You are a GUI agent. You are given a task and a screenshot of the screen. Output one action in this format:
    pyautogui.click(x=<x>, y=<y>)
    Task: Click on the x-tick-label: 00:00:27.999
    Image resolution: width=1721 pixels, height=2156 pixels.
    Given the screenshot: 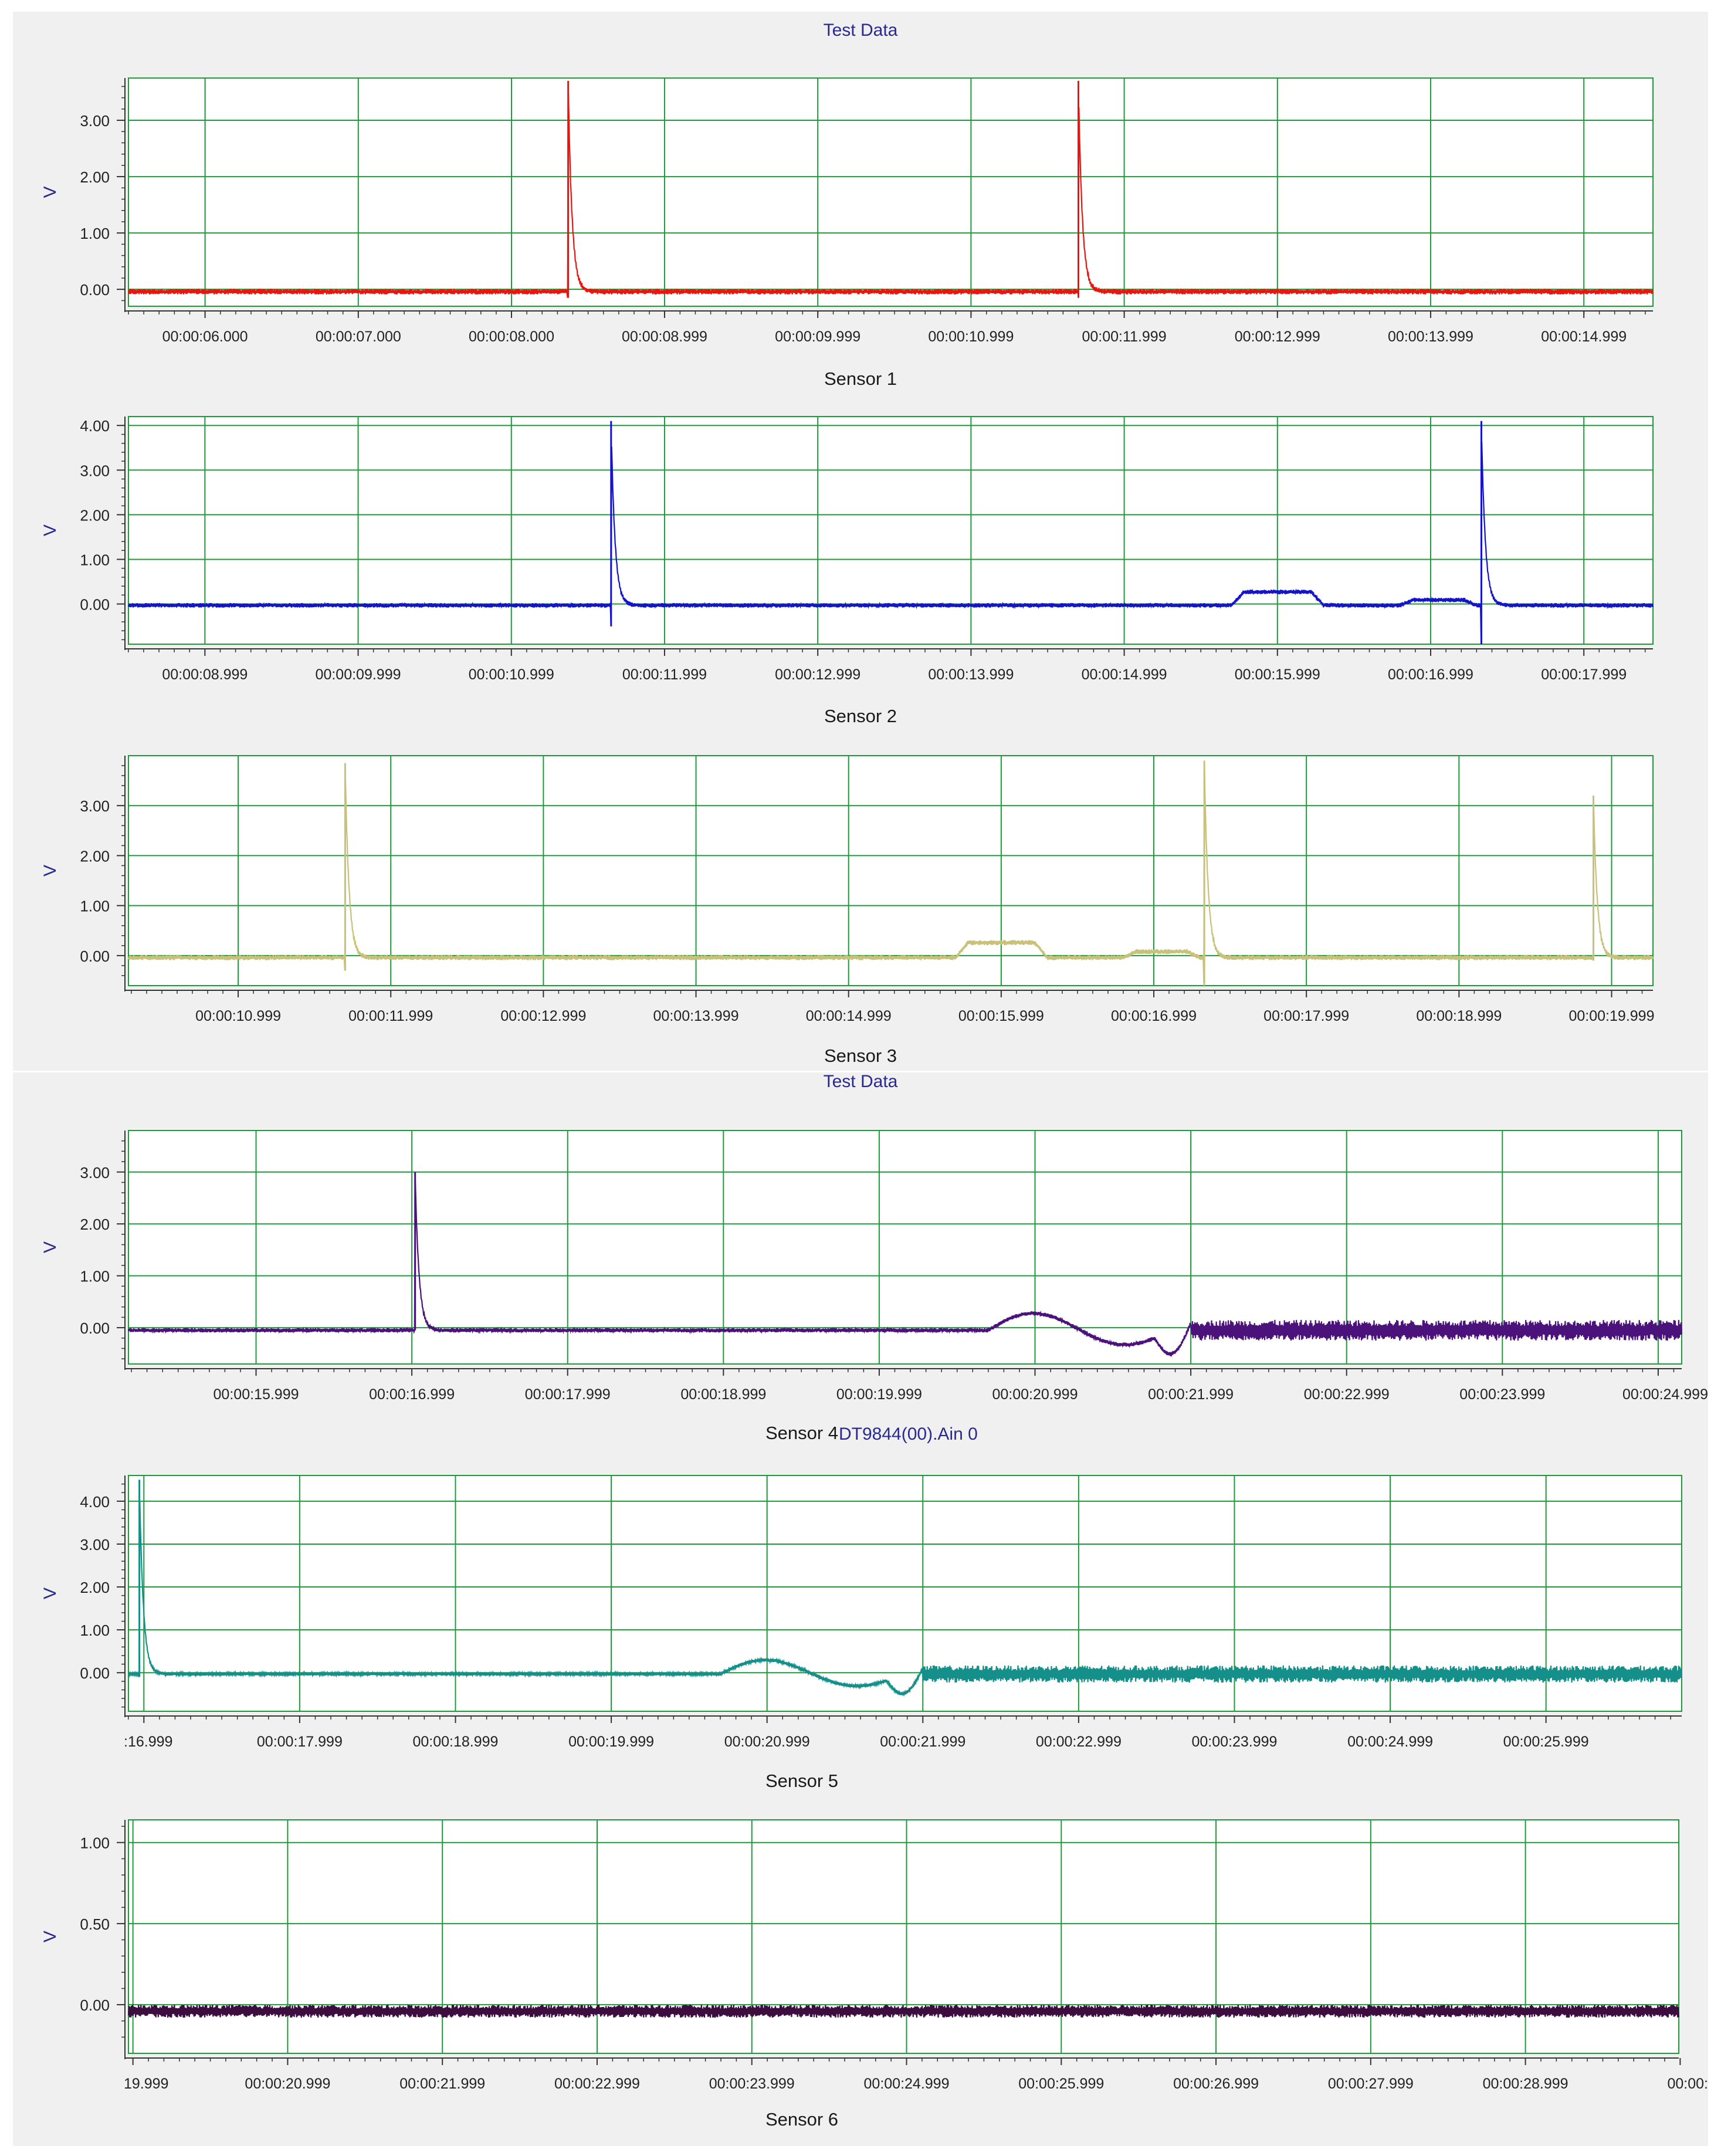 What is the action you would take?
    pyautogui.click(x=1371, y=2084)
    